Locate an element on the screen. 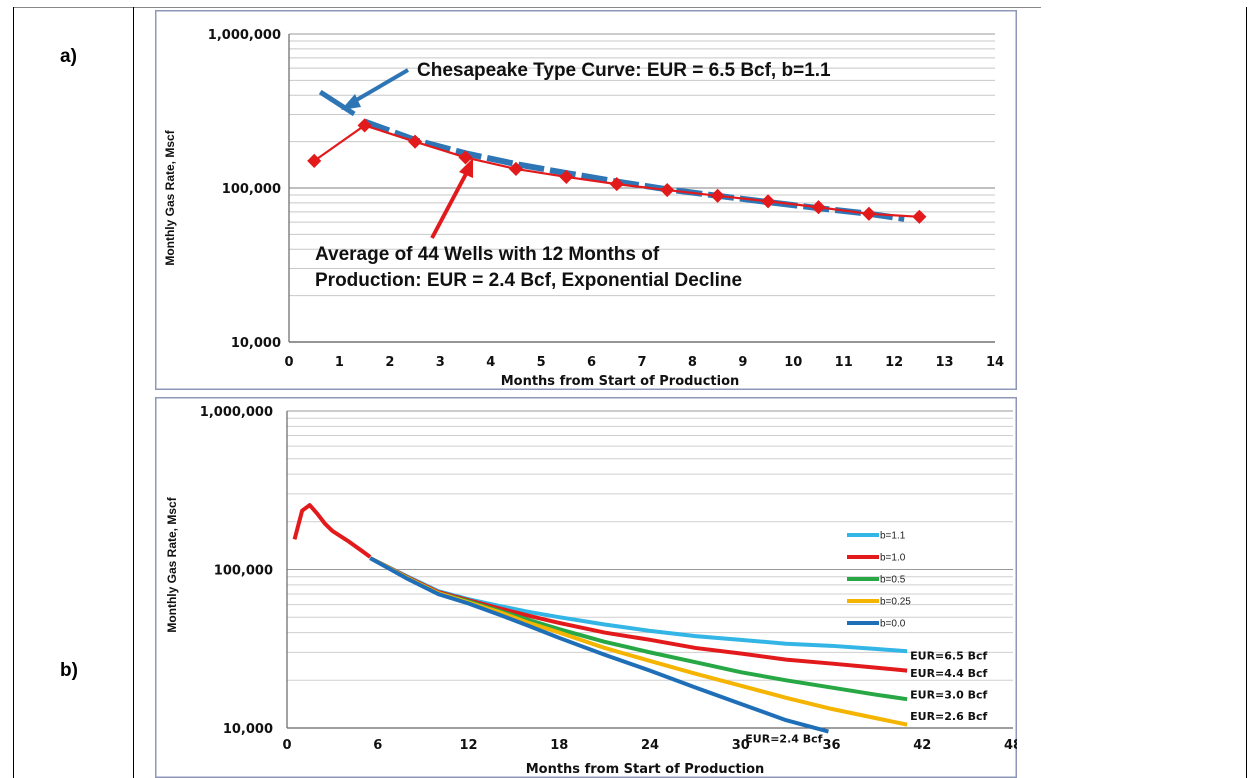 This screenshot has width=1249, height=778. x-tick-label: 24 is located at coordinates (650, 745).